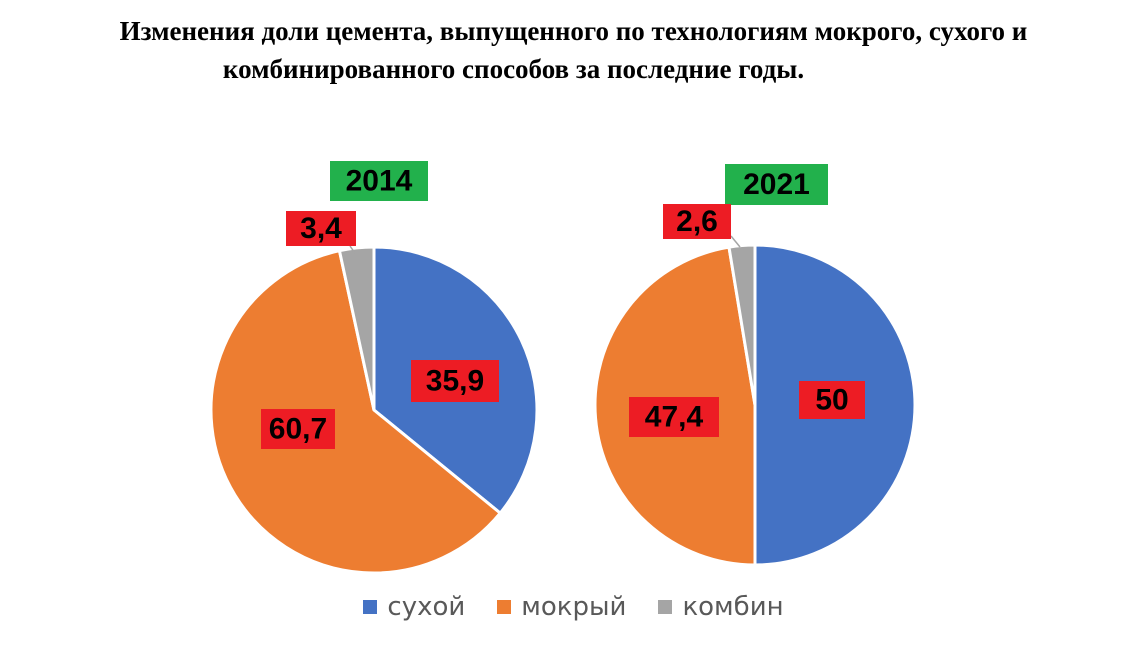  I want to click on pie-slice-combined-2014, so click(356, 328).